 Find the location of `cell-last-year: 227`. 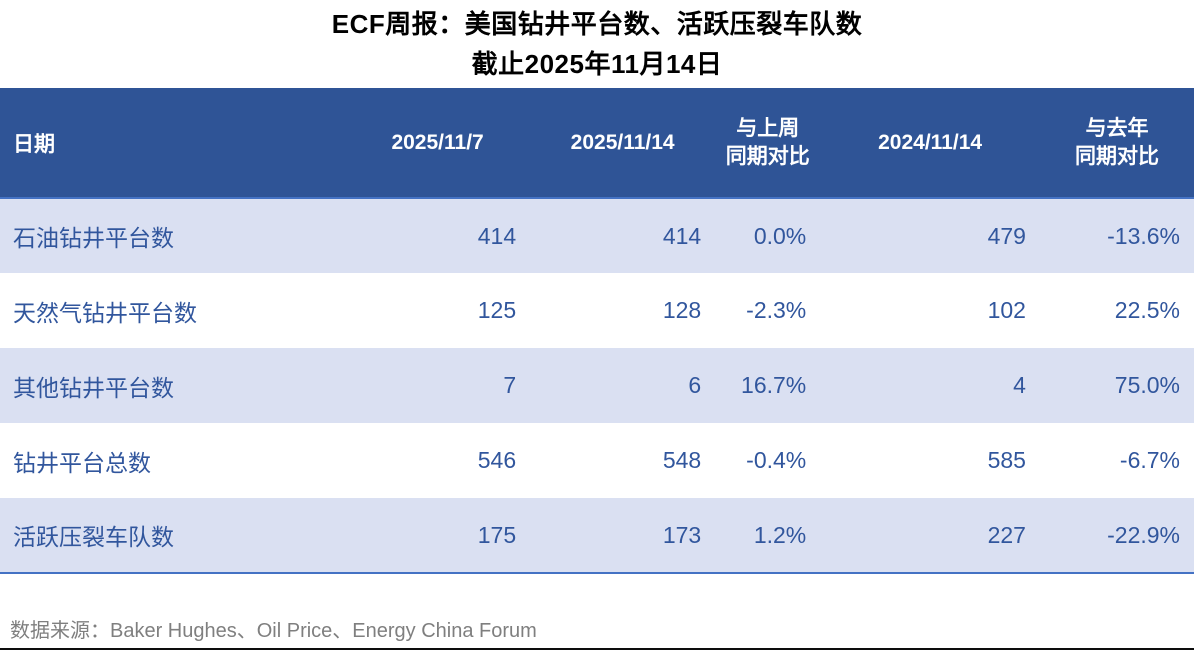

cell-last-year: 227 is located at coordinates (1006, 534).